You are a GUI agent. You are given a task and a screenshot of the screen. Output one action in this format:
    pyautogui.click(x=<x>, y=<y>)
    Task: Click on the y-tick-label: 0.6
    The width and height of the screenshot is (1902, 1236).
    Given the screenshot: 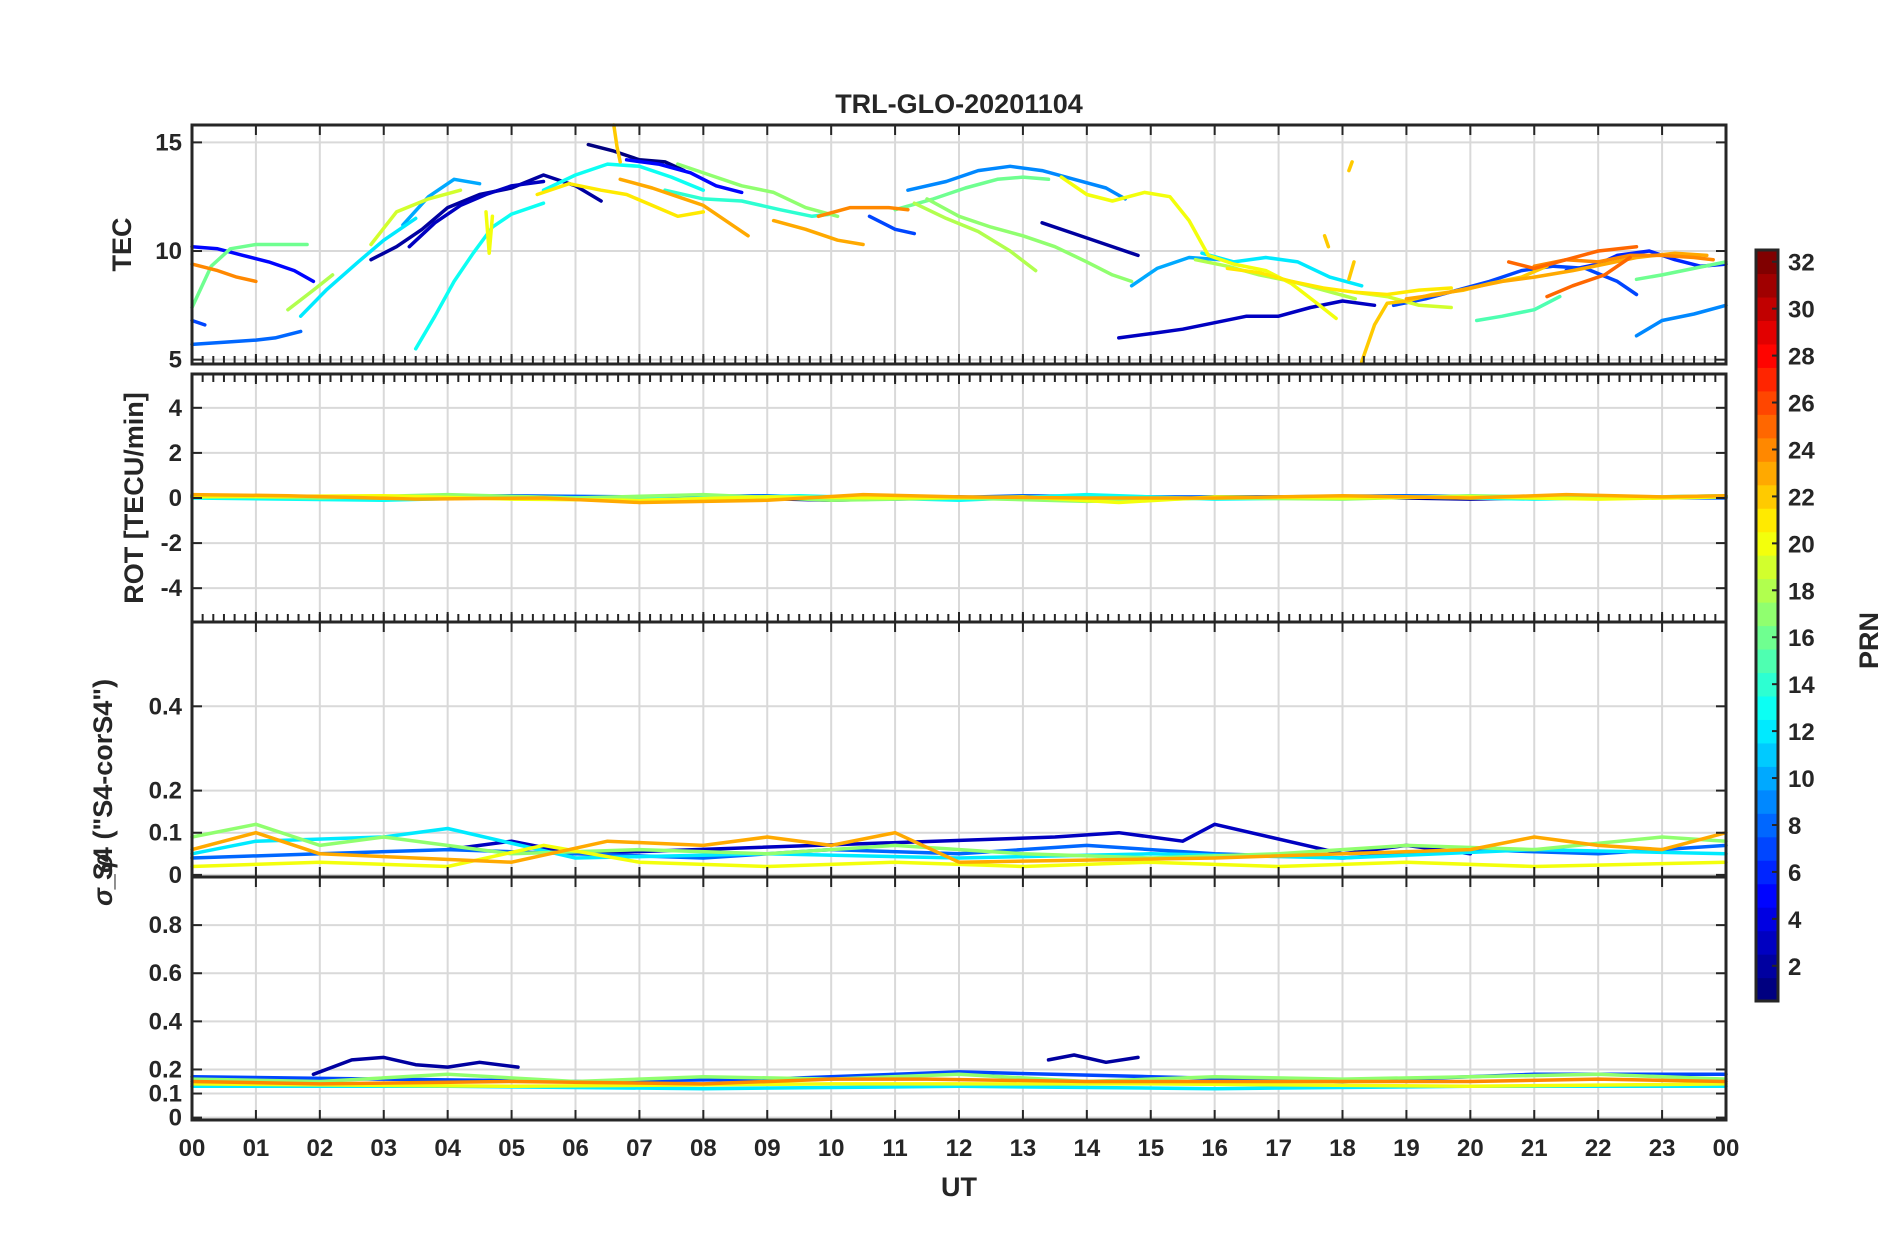 What is the action you would take?
    pyautogui.click(x=165, y=973)
    